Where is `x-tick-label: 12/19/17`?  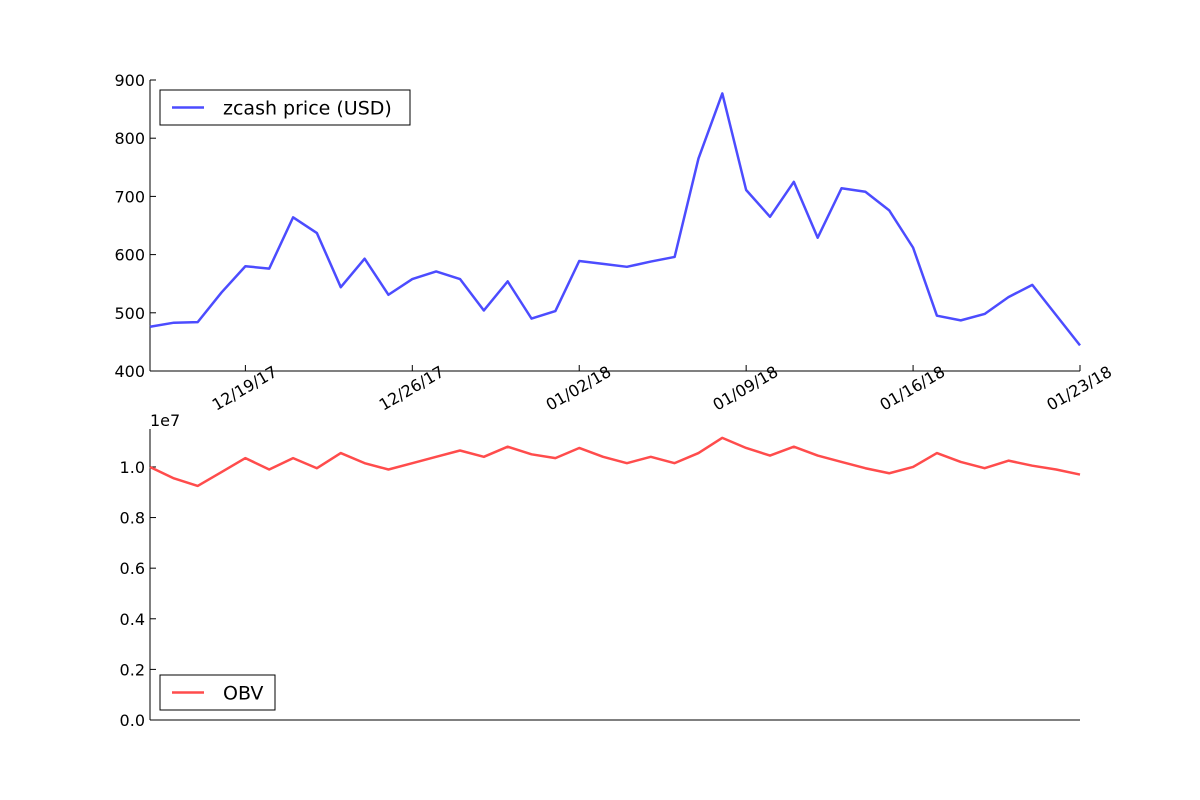
x-tick-label: 12/19/17 is located at coordinates (245, 388).